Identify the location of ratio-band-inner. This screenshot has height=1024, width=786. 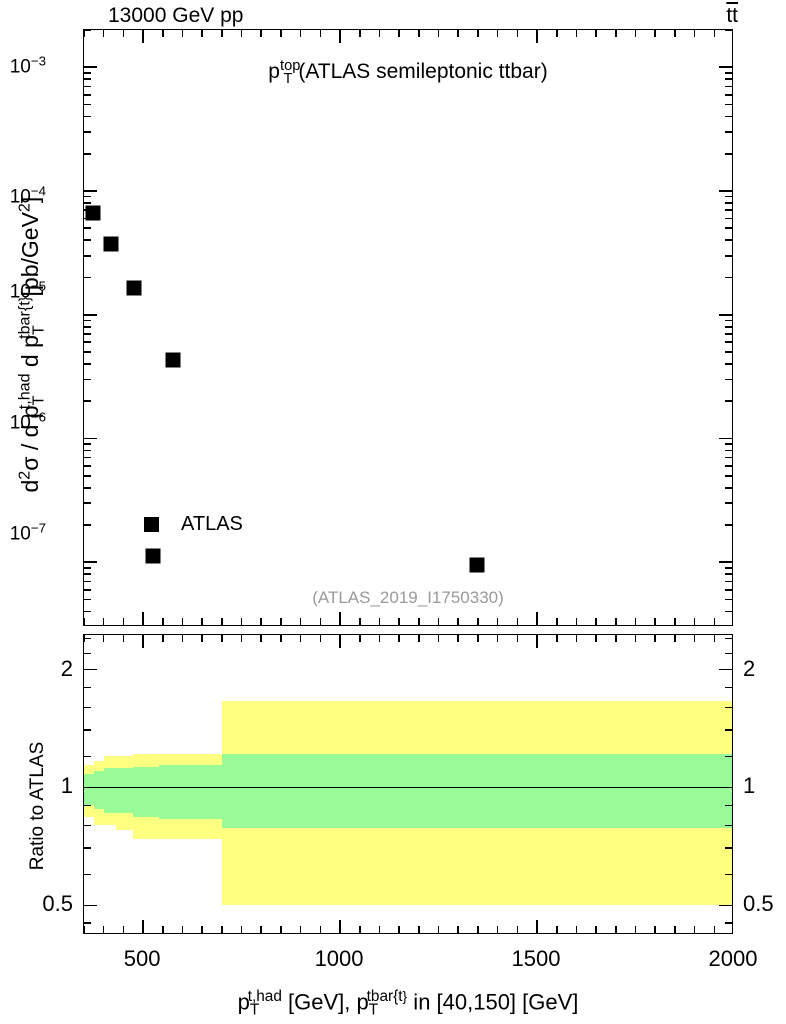
(98, 790).